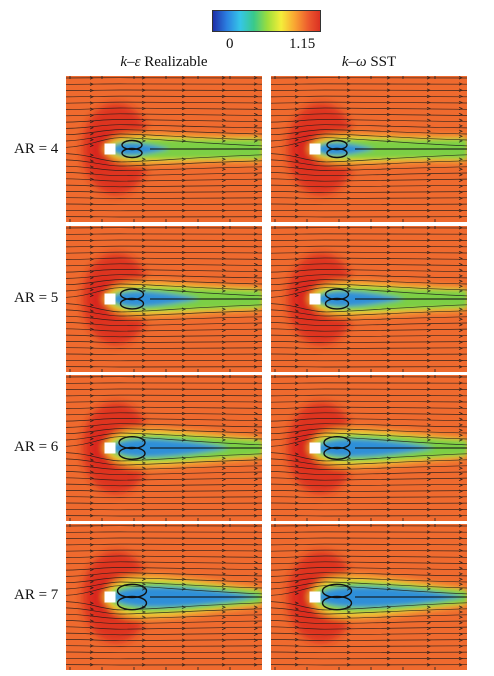 The image size is (494, 676). Describe the element at coordinates (36, 447) in the screenshot. I see `row-label-ar6: AR = 6` at that location.